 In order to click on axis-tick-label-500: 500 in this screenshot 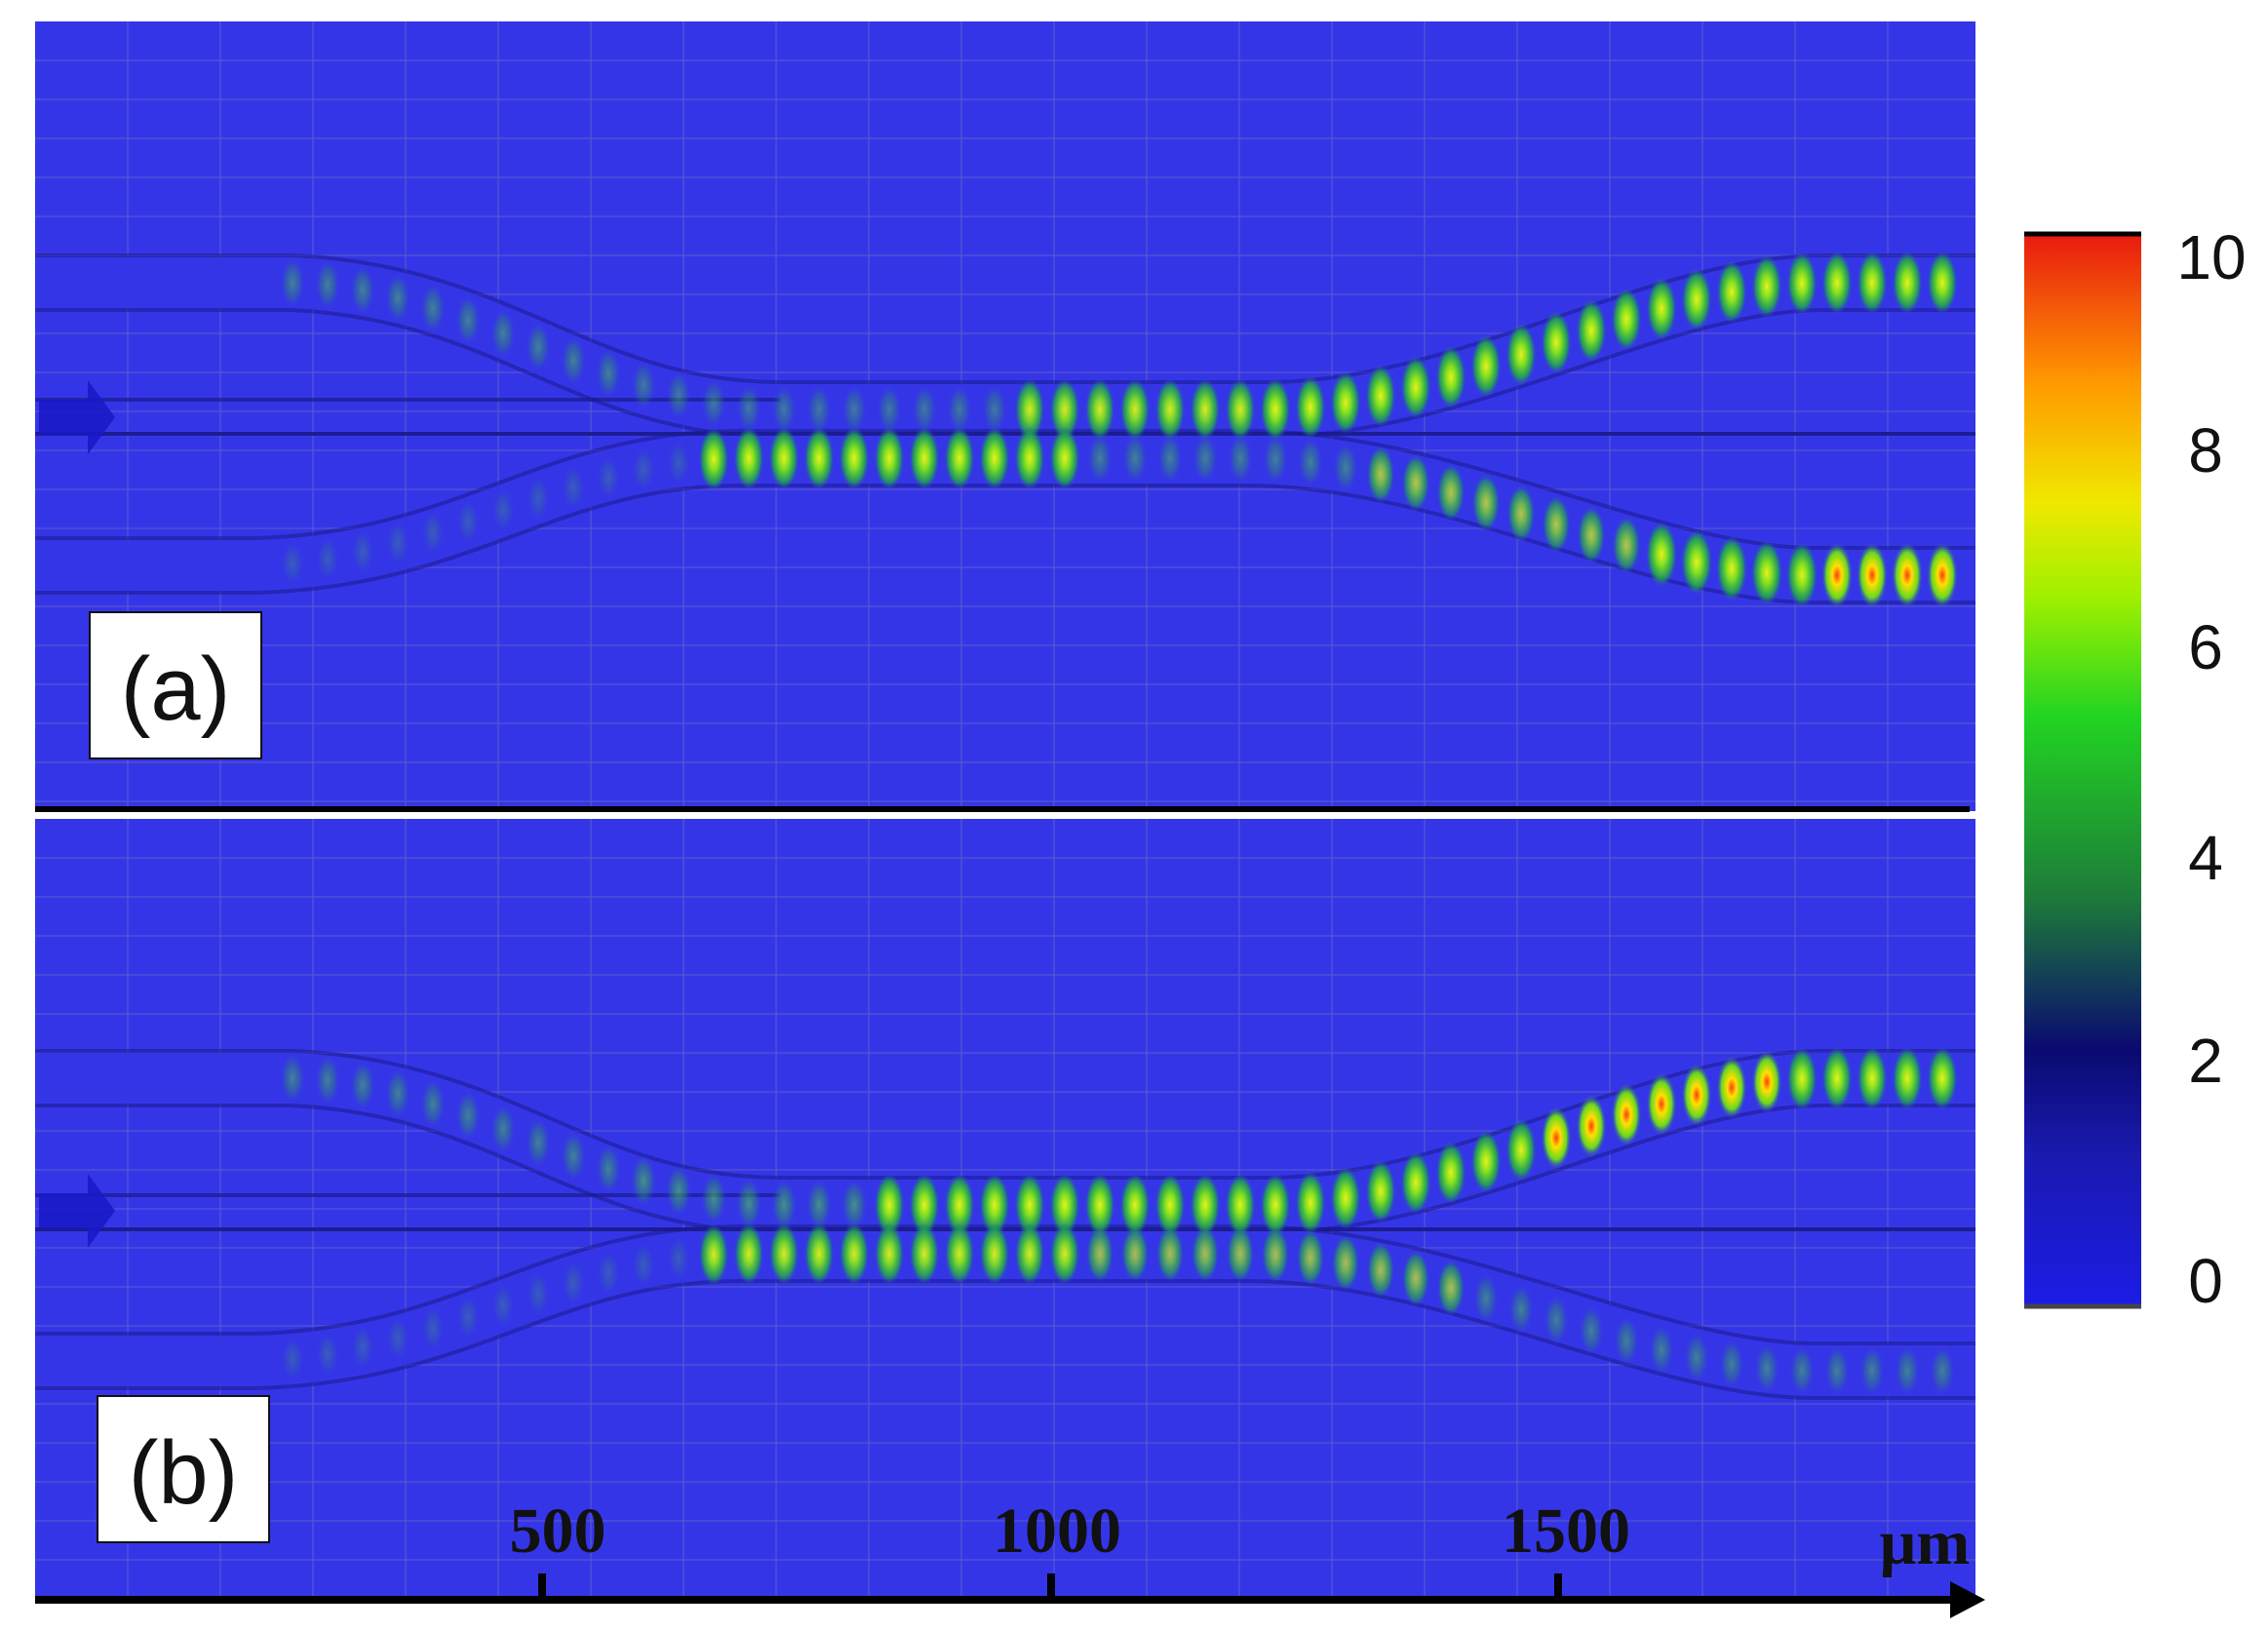, I will do `click(558, 1531)`.